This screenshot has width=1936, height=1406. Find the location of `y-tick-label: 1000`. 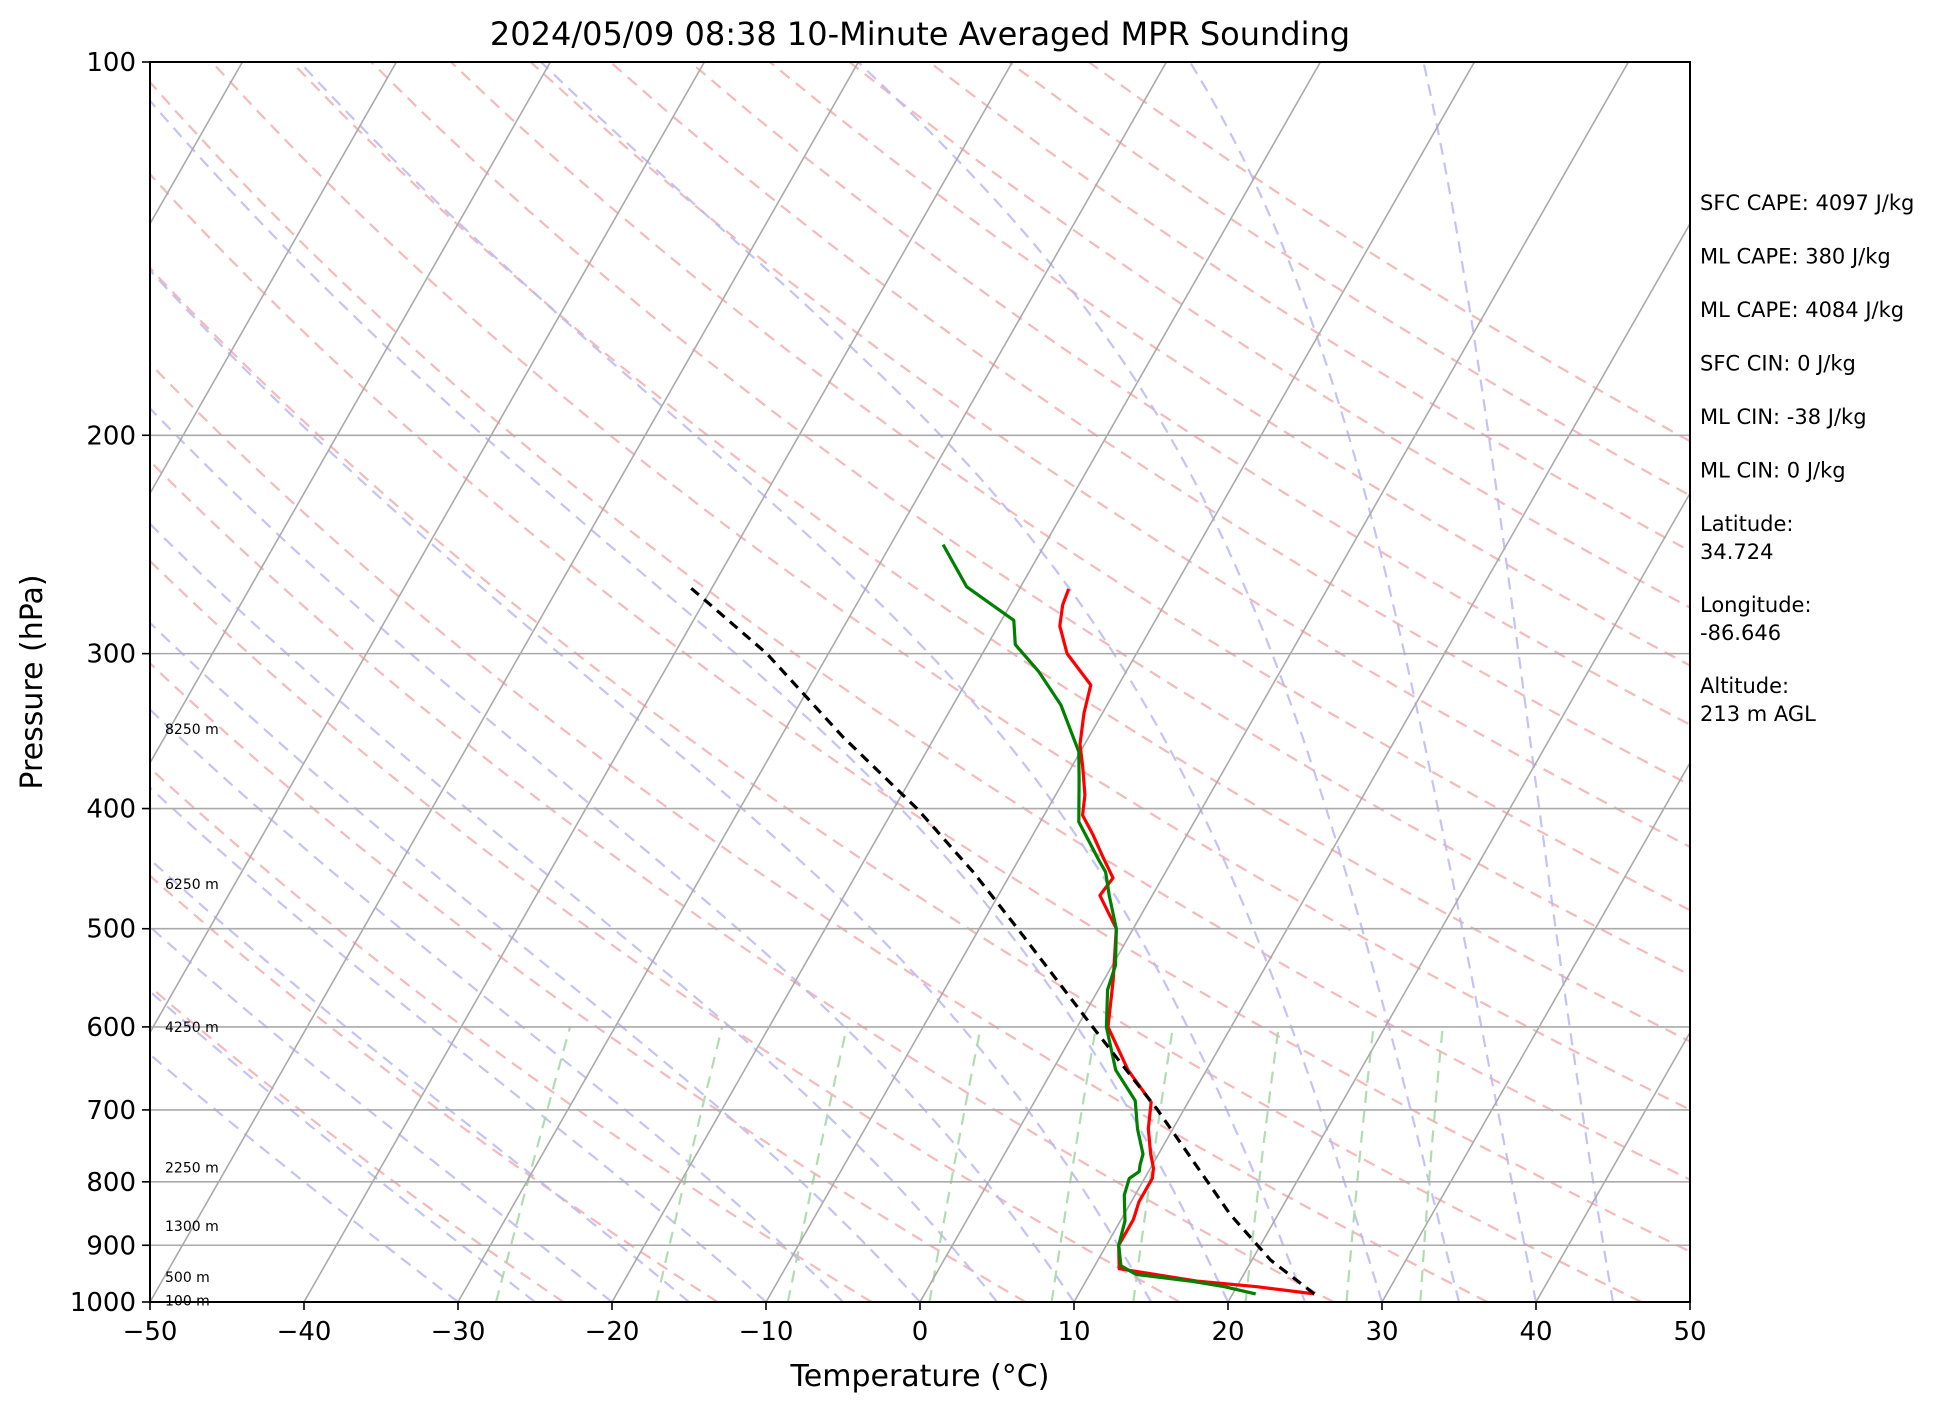

y-tick-label: 1000 is located at coordinates (103, 1303).